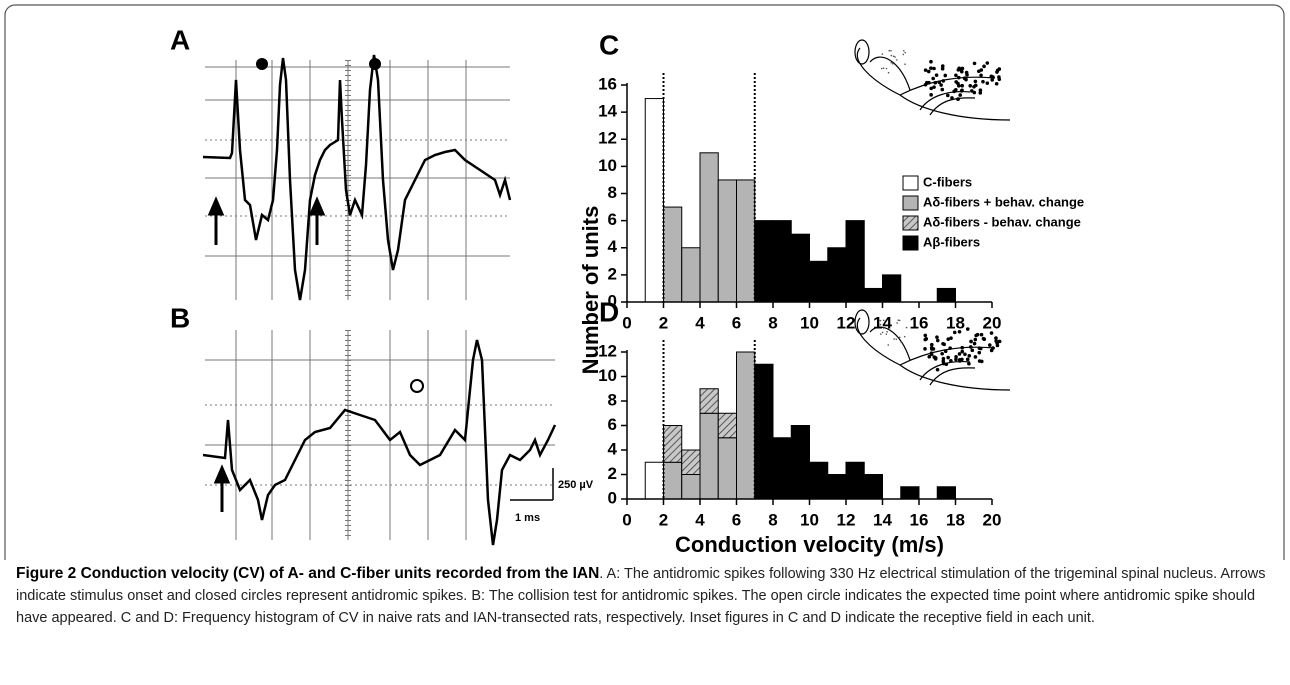 The height and width of the screenshot is (685, 1290). What do you see at coordinates (527, 518) in the screenshot?
I see `scale-label: 1 ms` at bounding box center [527, 518].